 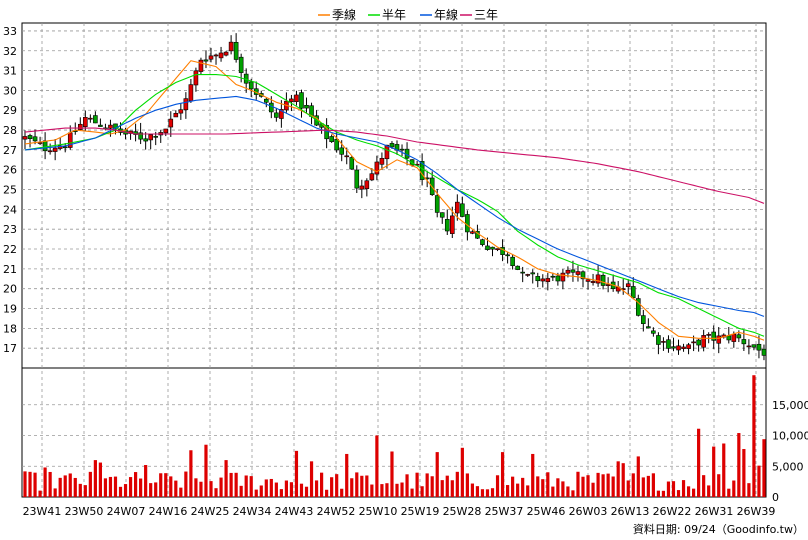 What do you see at coordinates (10, 150) in the screenshot?
I see `price-tick-label: 27` at bounding box center [10, 150].